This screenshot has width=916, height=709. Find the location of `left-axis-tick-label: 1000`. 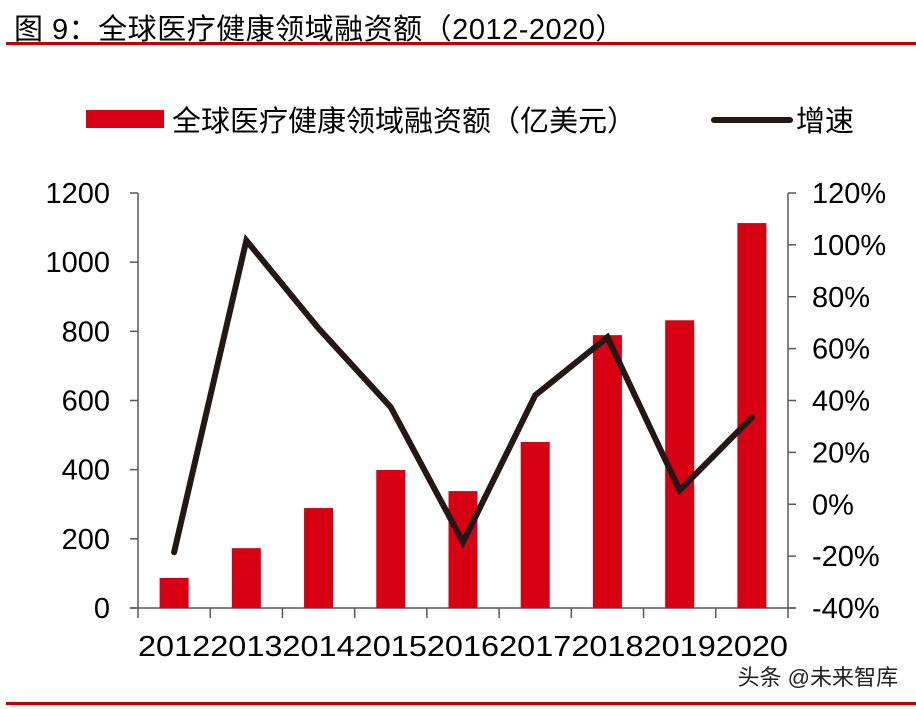

left-axis-tick-label: 1000 is located at coordinates (77, 263).